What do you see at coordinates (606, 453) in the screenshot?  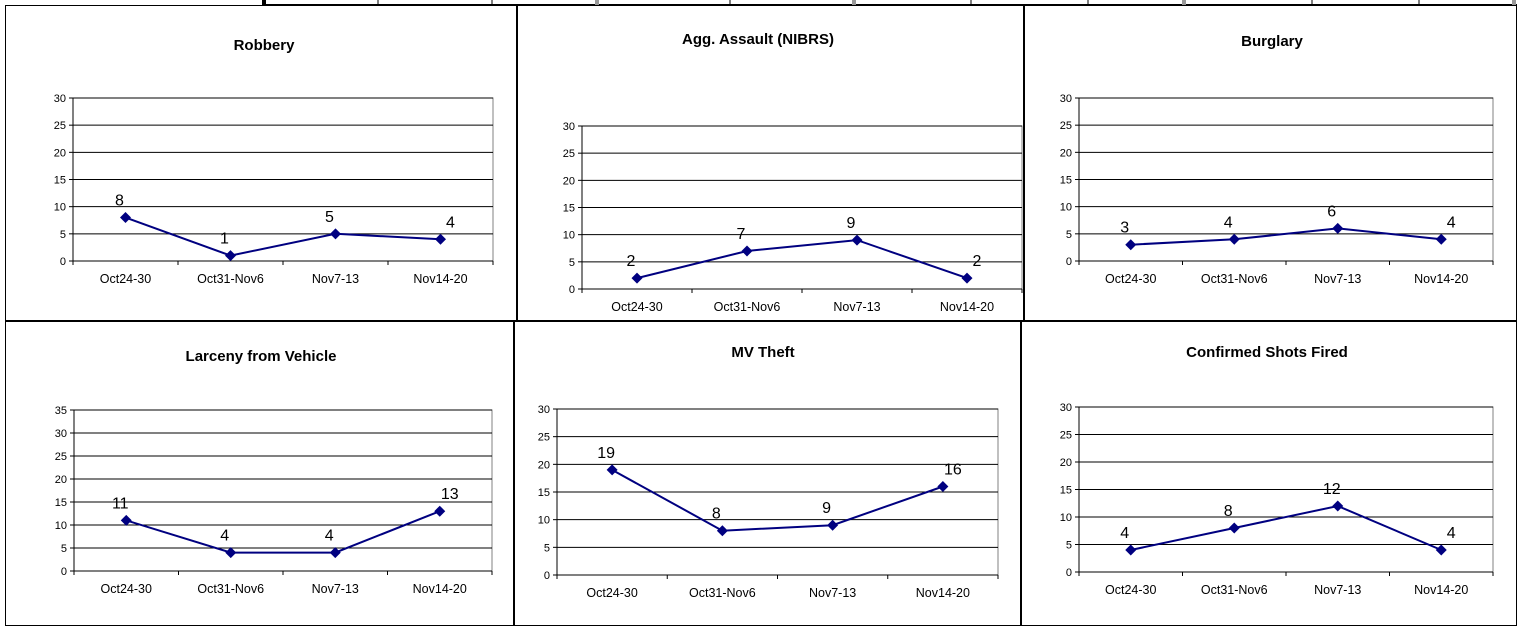 I see `data-label: 19` at bounding box center [606, 453].